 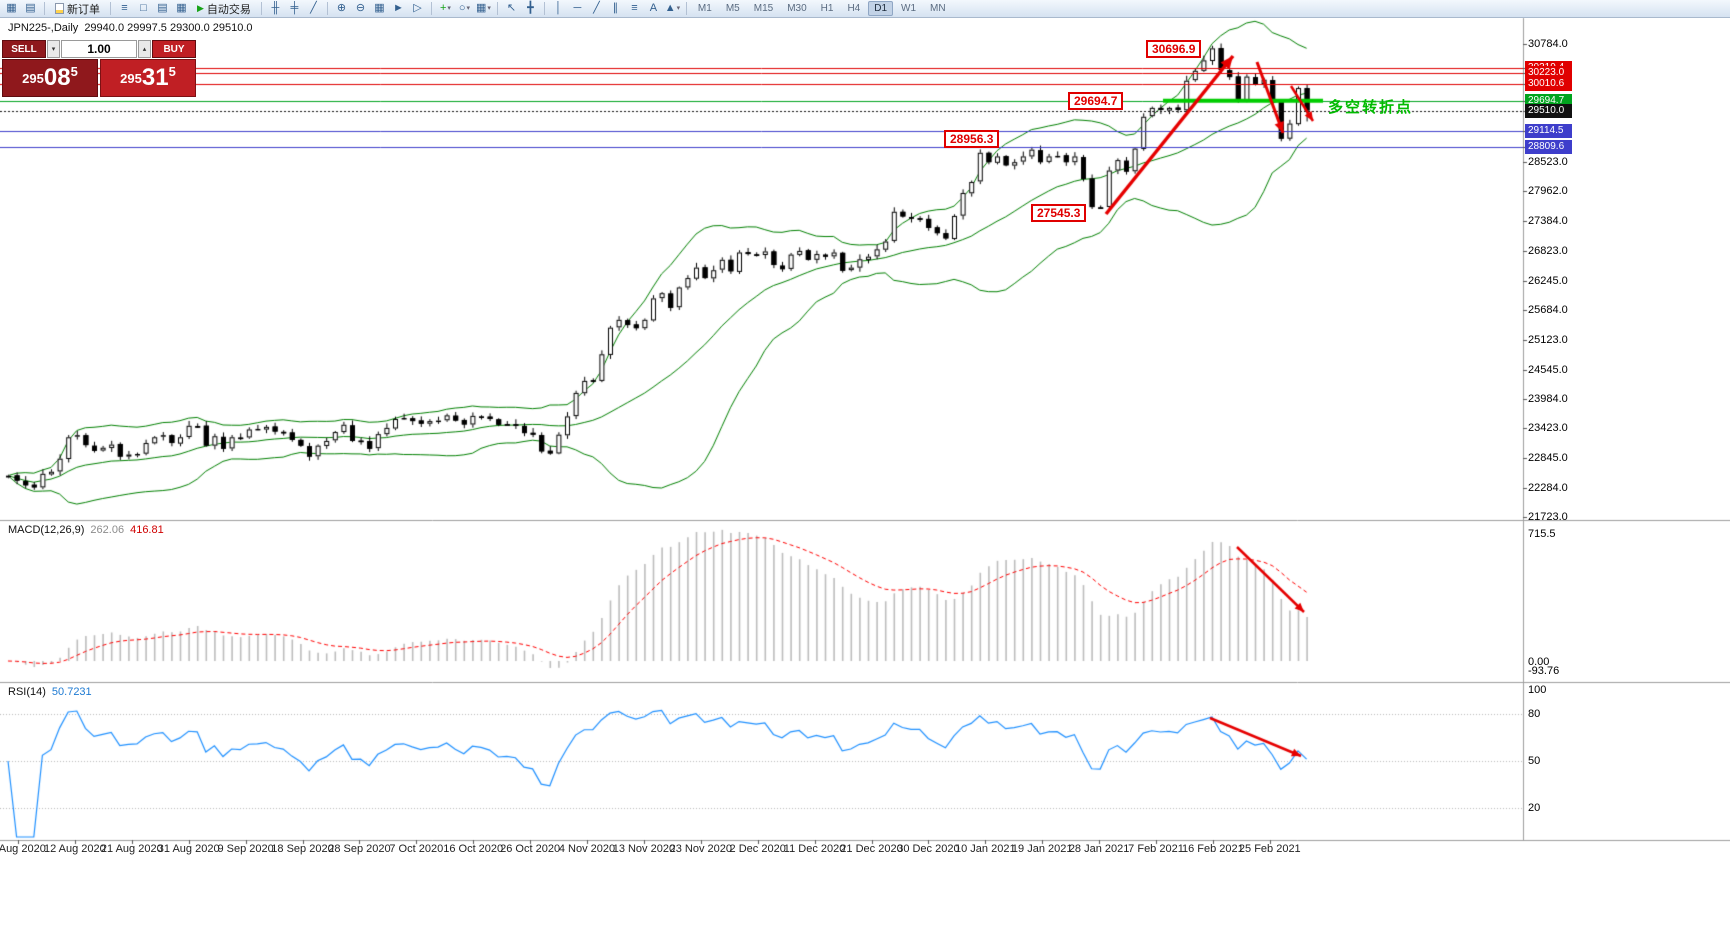 What do you see at coordinates (871, 849) in the screenshot?
I see `date-label: 21 Dec 2020` at bounding box center [871, 849].